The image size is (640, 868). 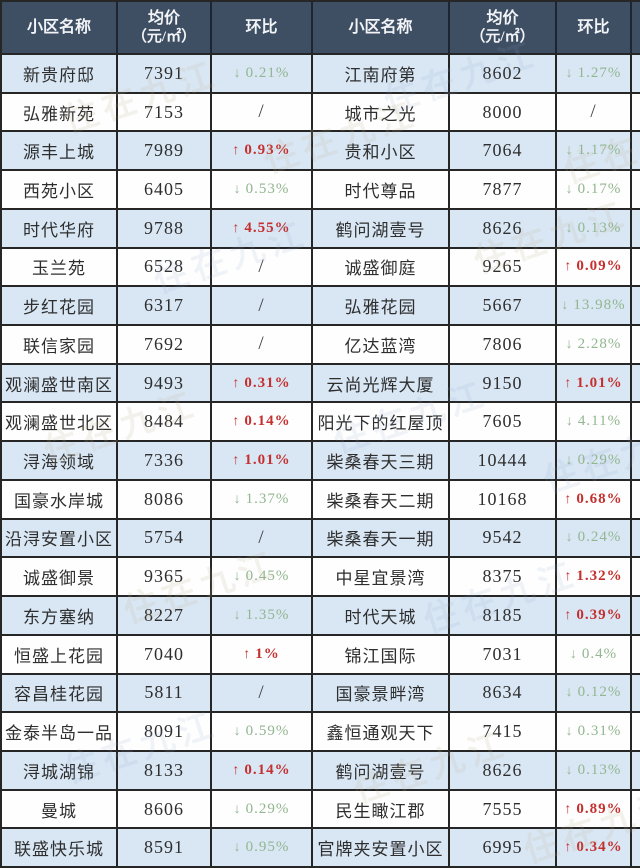 I want to click on table-row: 诚盛御景 9365 ↓ 0.45% 中星宜景湾 8375 ↑ 1.32%, so click(x=321, y=578).